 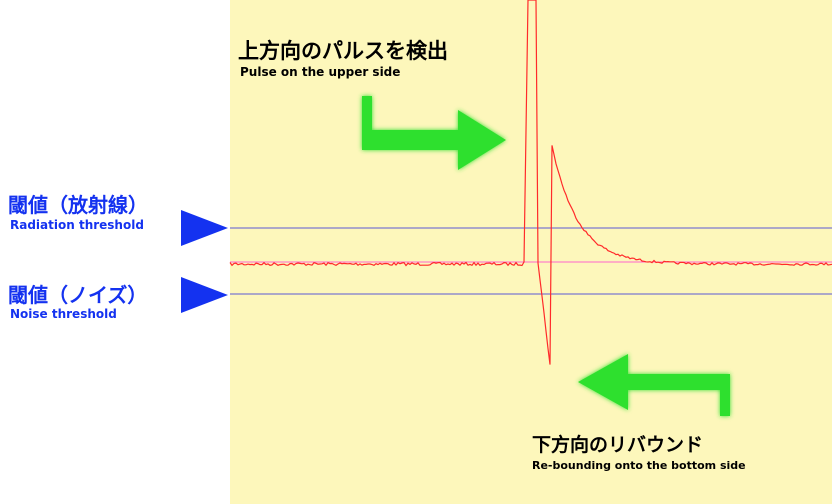 What do you see at coordinates (434, 133) in the screenshot?
I see `green-hooked-arrow-right-icon` at bounding box center [434, 133].